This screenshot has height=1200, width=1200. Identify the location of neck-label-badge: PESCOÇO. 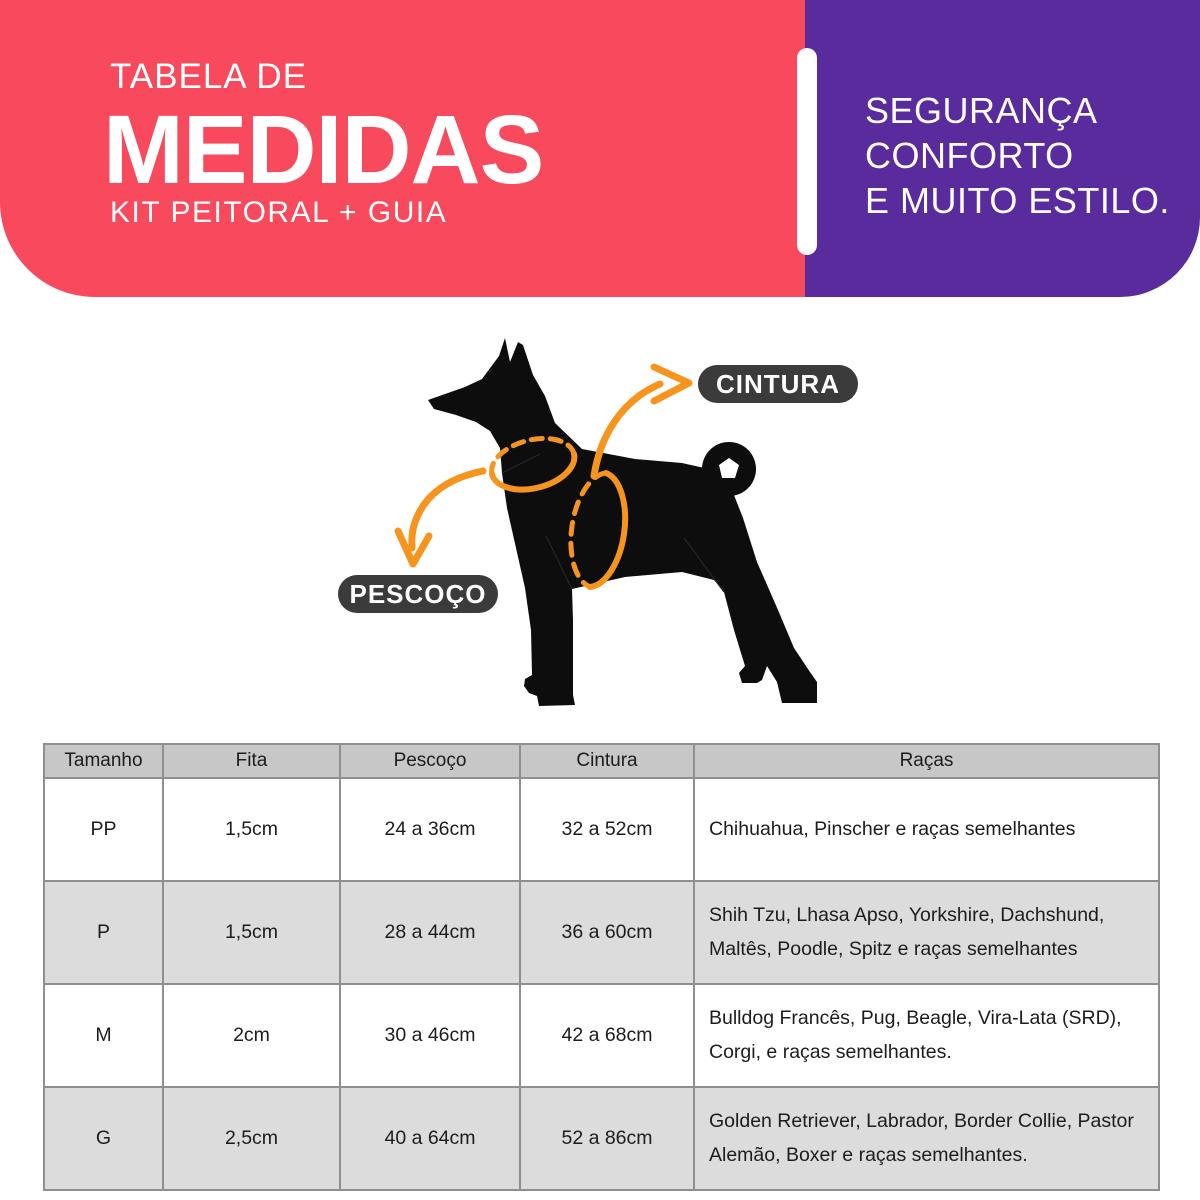
(418, 594).